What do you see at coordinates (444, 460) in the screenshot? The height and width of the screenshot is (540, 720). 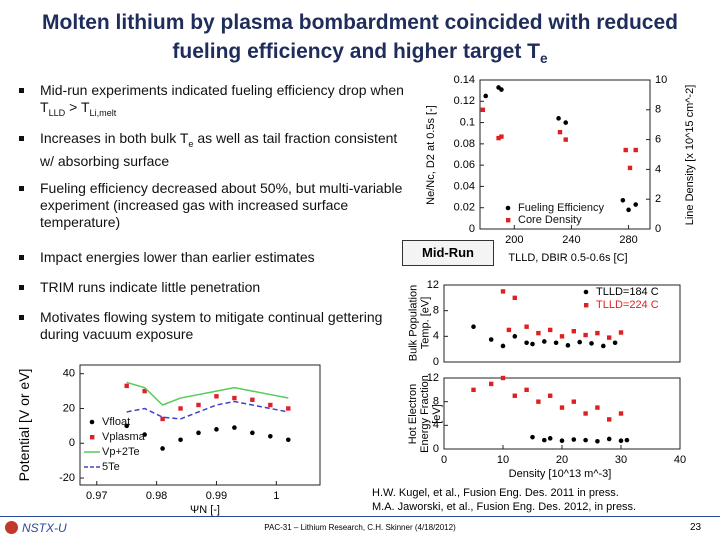 I see `x-tick-label: 0` at bounding box center [444, 460].